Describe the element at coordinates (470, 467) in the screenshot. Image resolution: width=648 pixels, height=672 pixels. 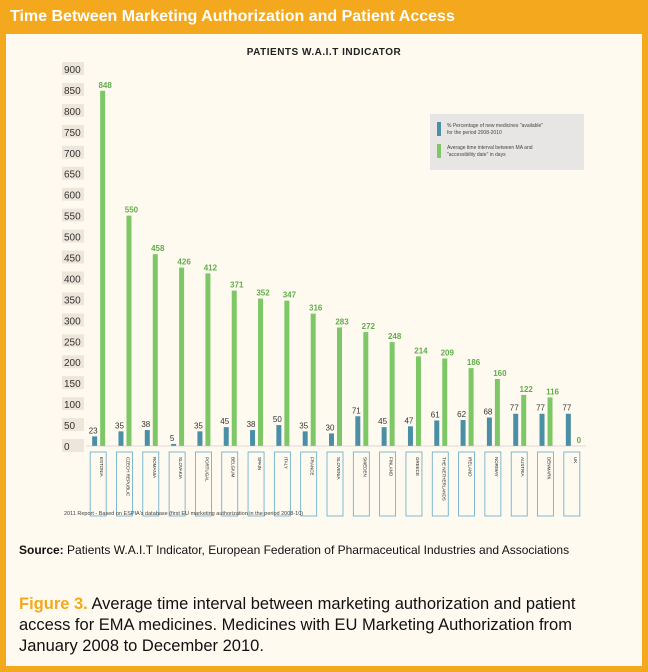
I see `category-label: IRELAND` at that location.